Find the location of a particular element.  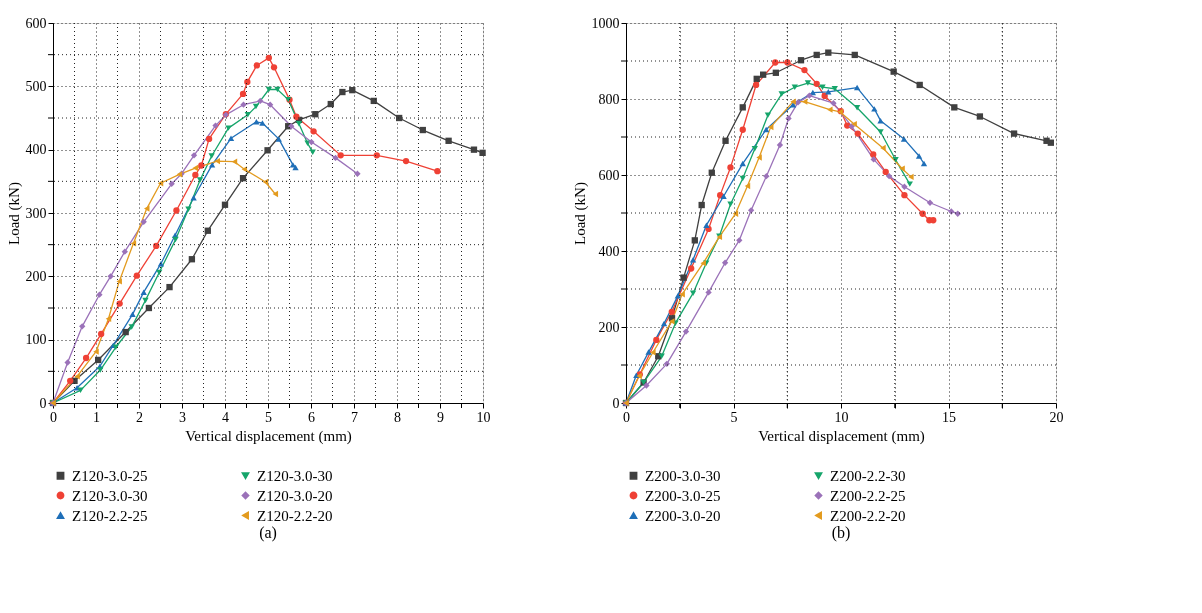

x-tick-label: 9 is located at coordinates (440, 417).